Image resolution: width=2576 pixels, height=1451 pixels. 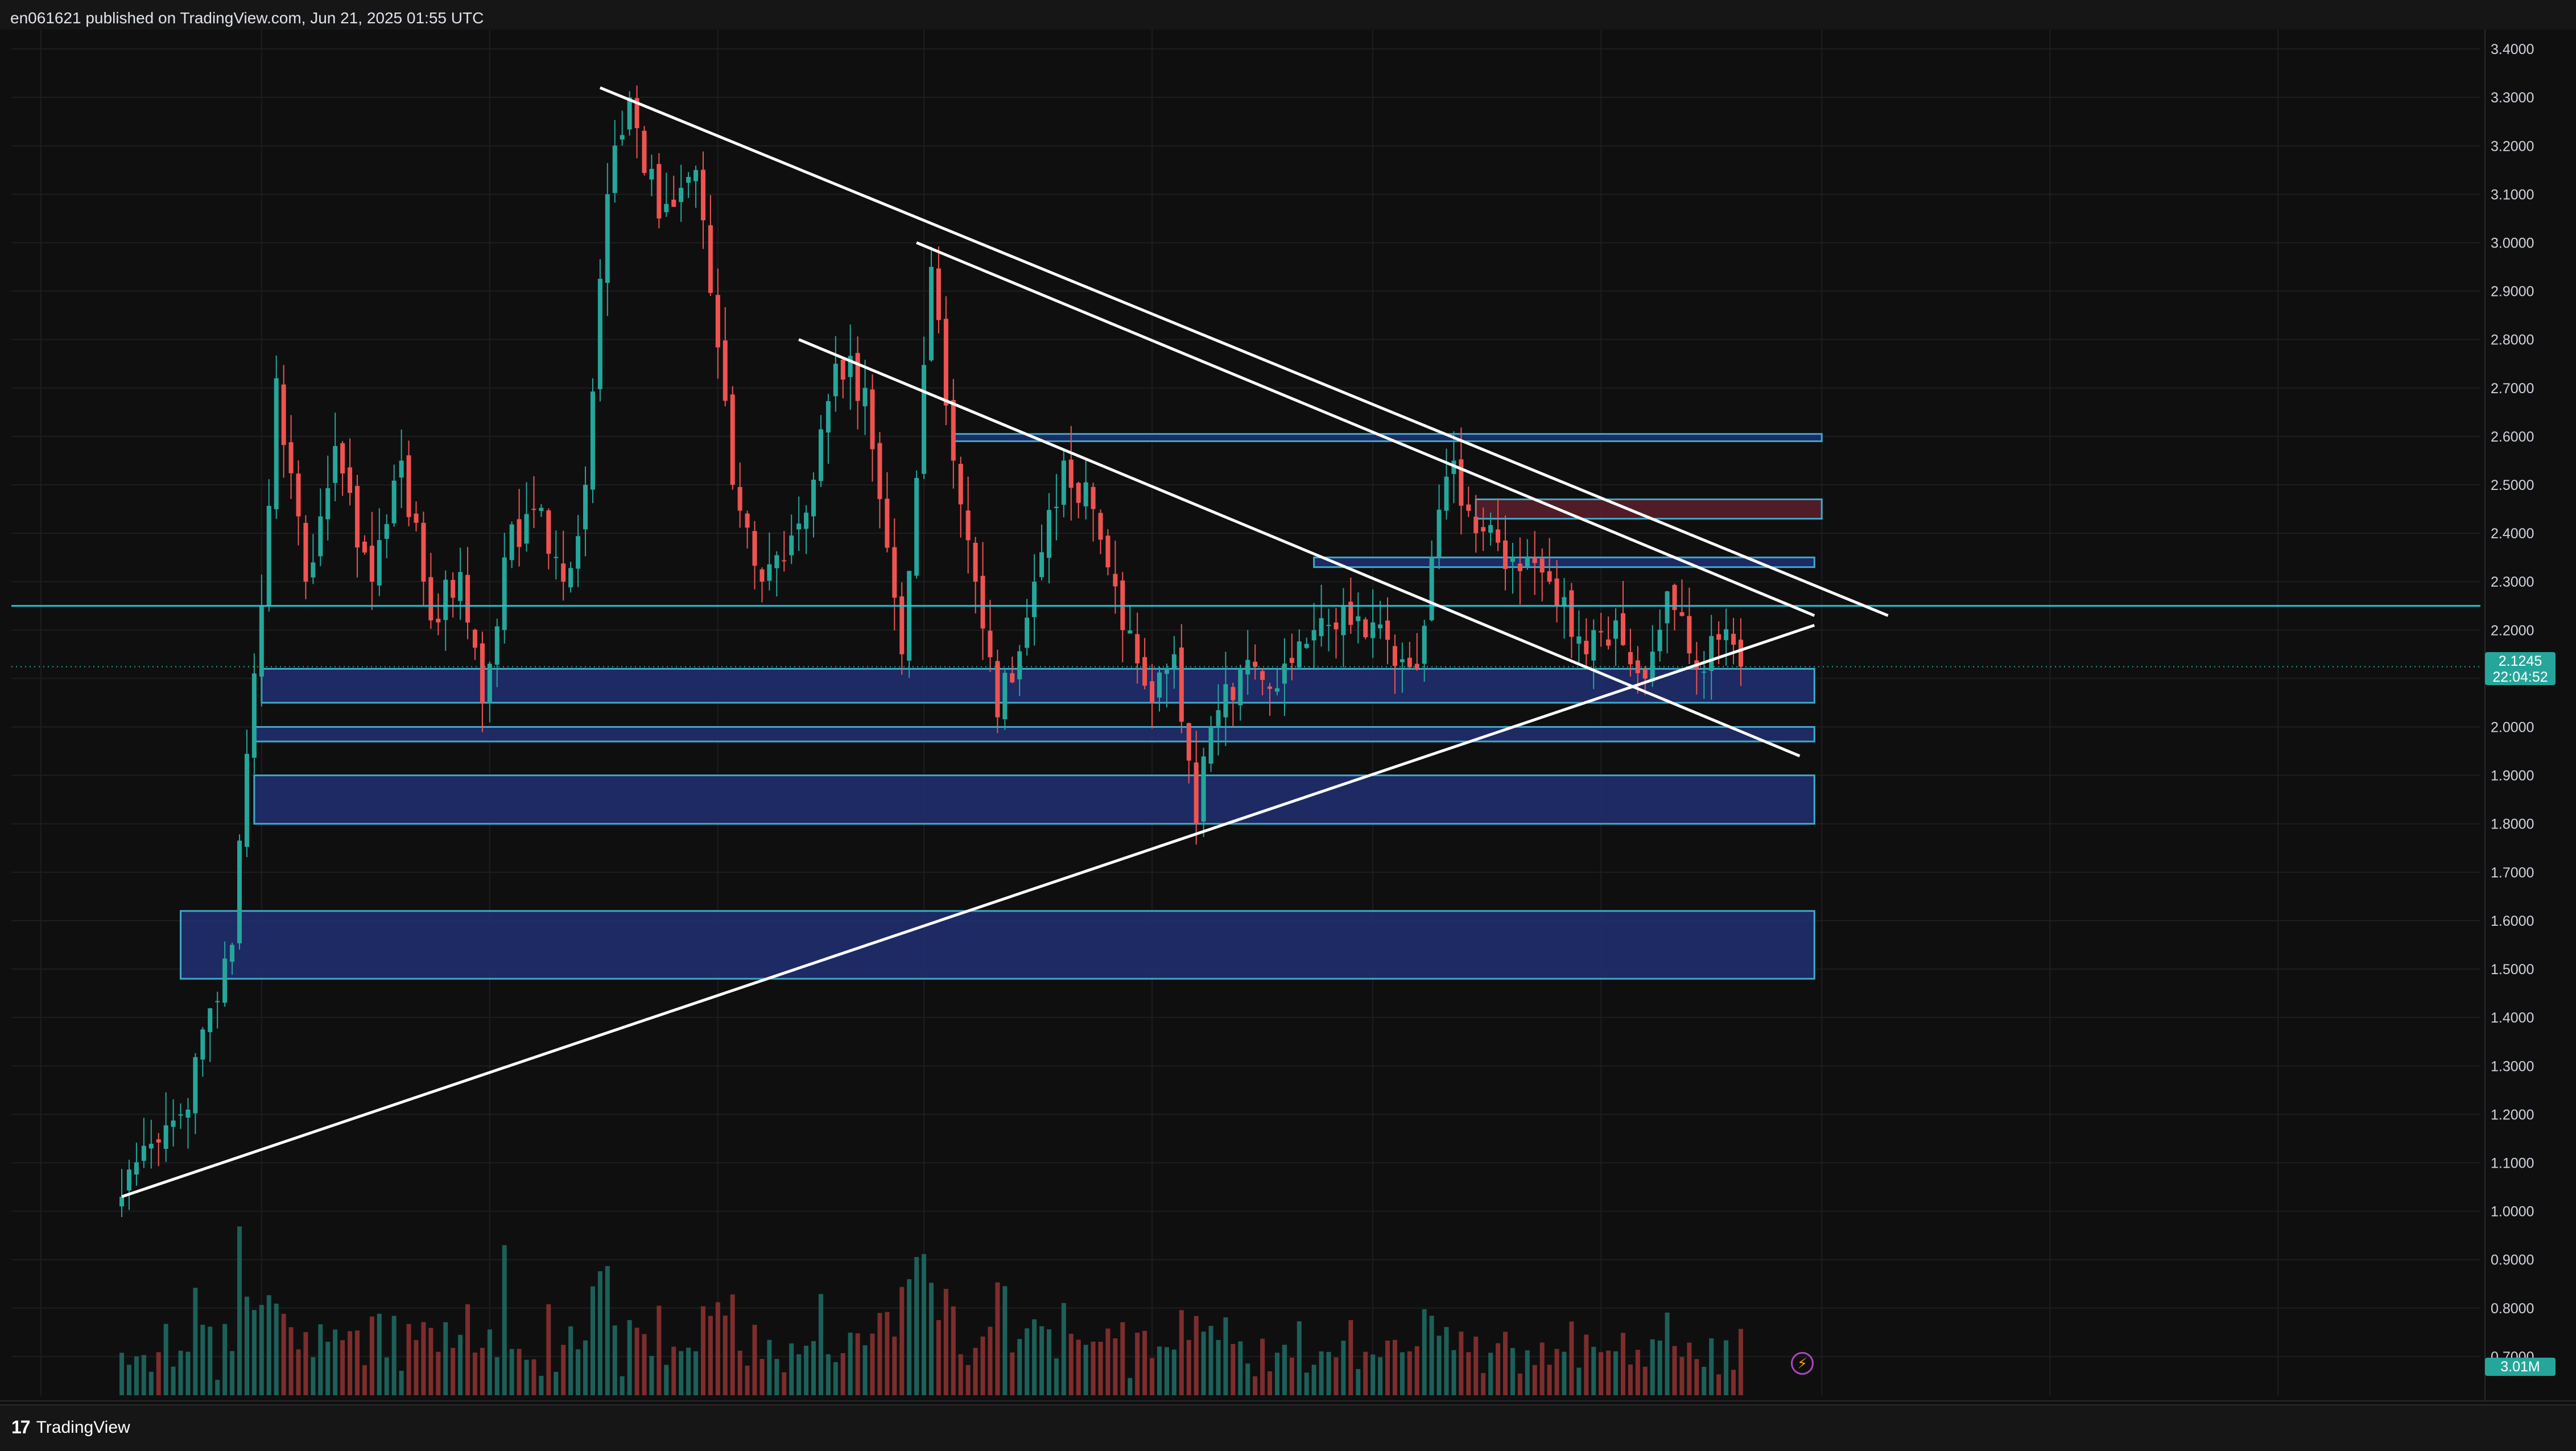 What do you see at coordinates (2513, 146) in the screenshot?
I see `y-tick-label: 3.2000` at bounding box center [2513, 146].